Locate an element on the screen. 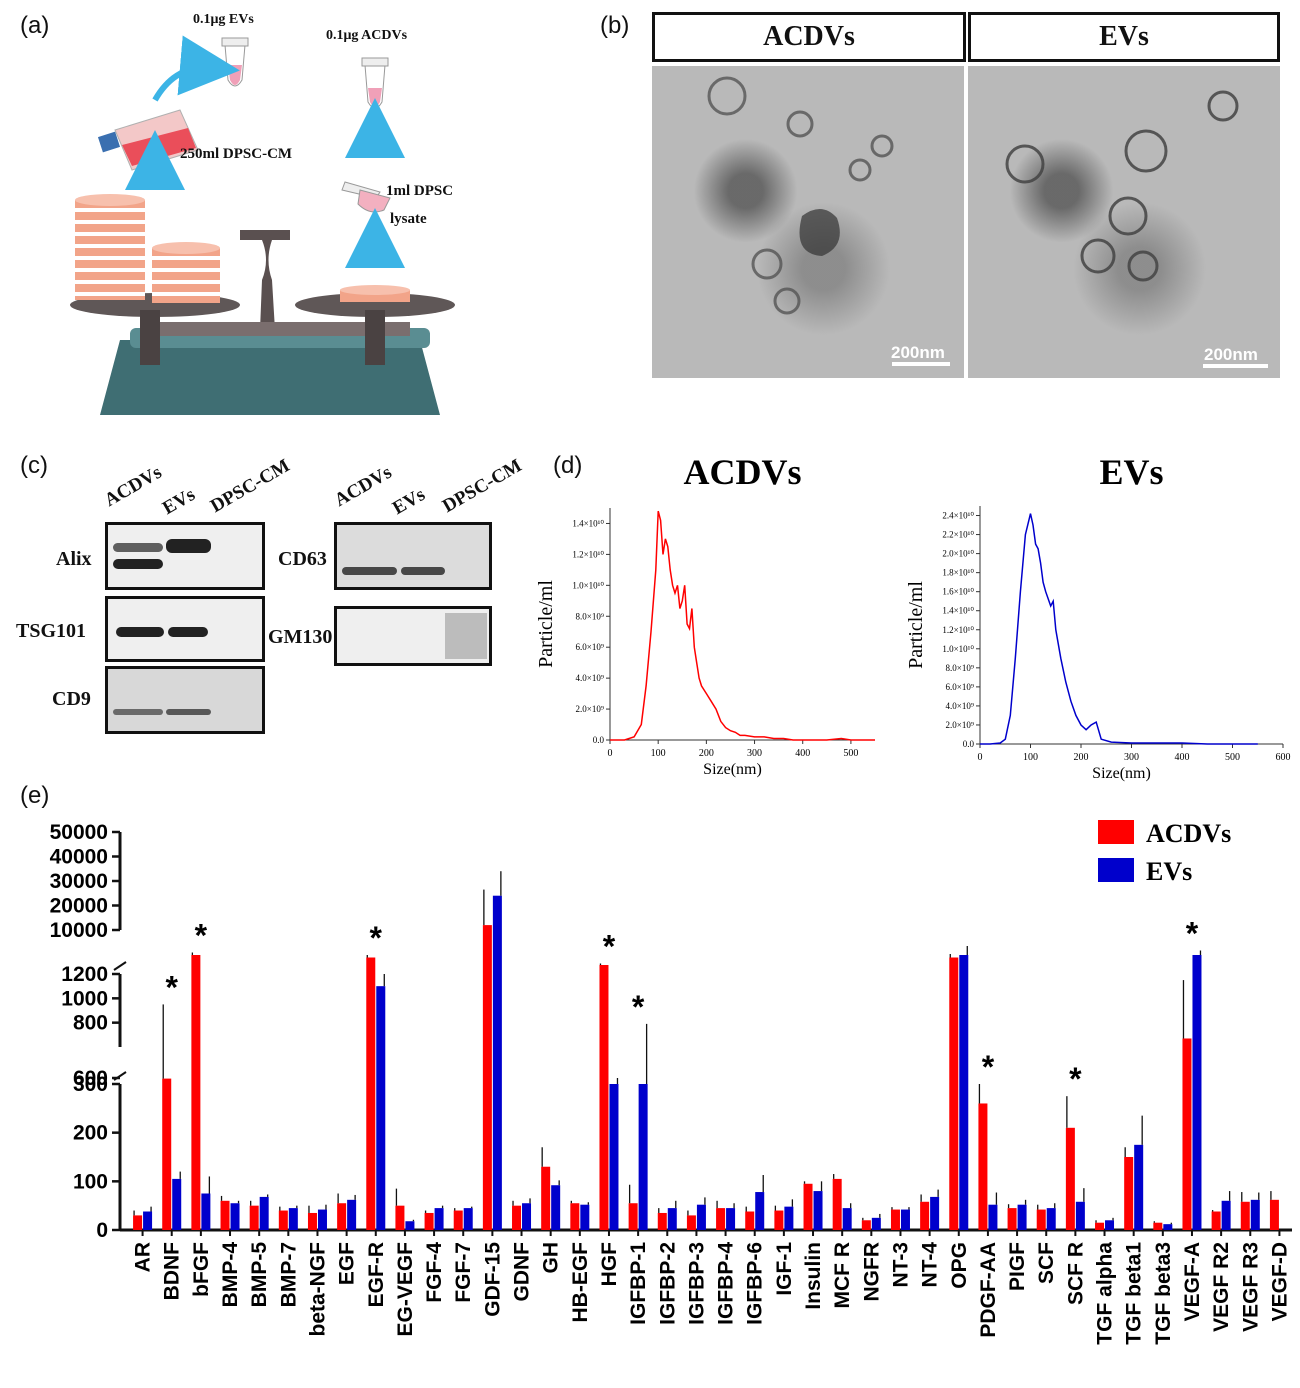  y-tick-label: 20000 is located at coordinates (79, 906).